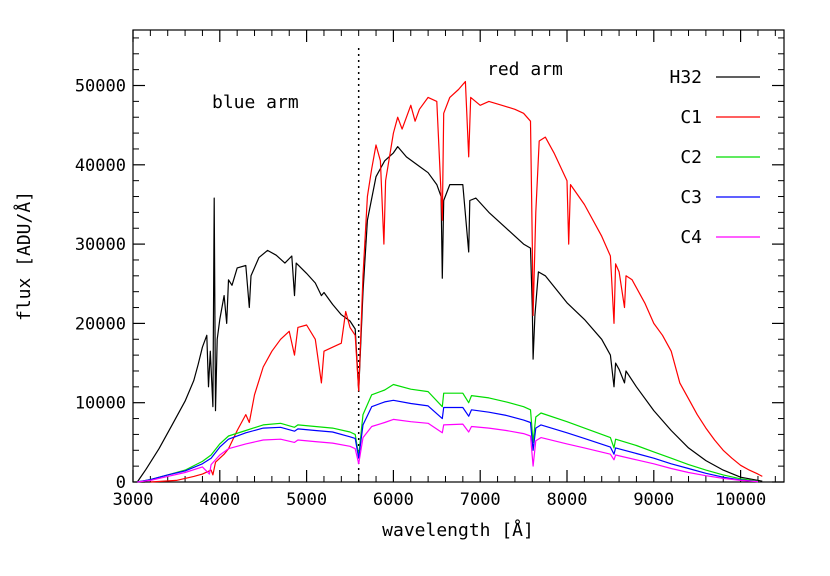 This screenshot has width=830, height=576. Describe the element at coordinates (255, 102) in the screenshot. I see `annotation-blue-arm: blue arm` at that location.